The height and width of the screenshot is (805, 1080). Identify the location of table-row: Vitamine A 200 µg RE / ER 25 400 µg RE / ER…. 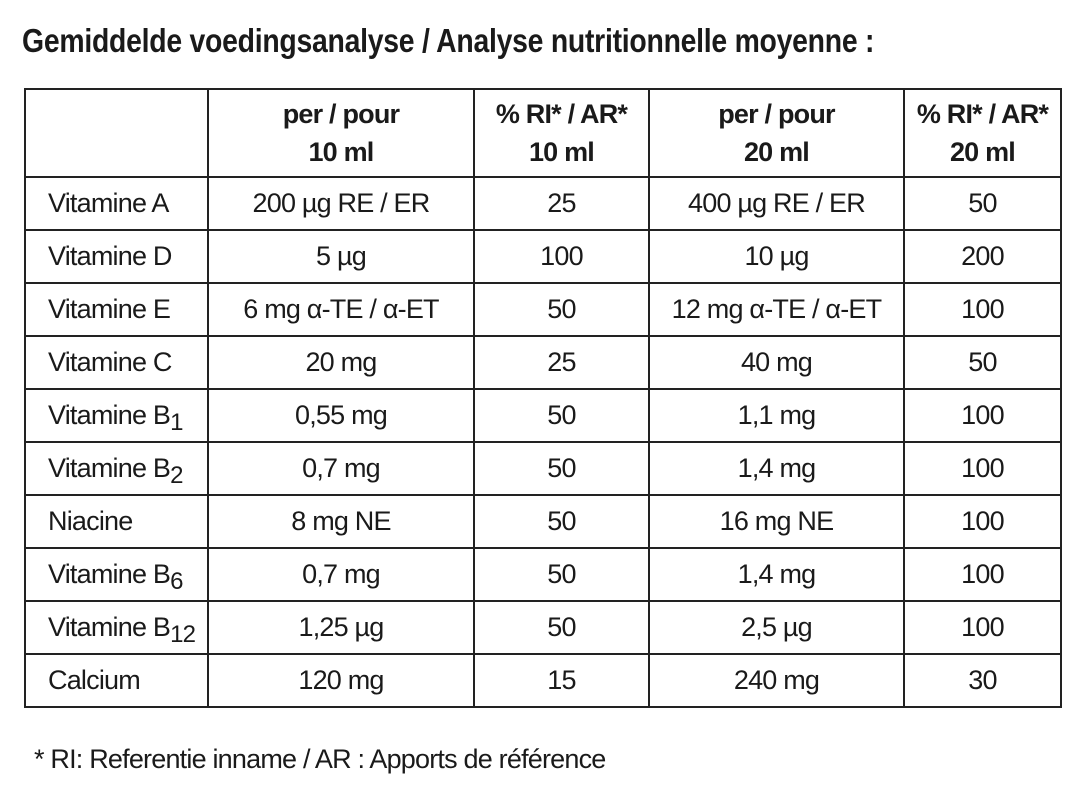
(543, 203).